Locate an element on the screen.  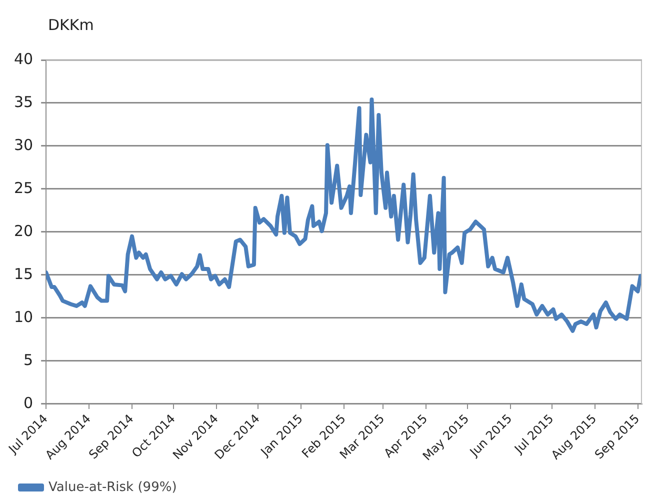
y-tick-label: 40 is located at coordinates (24, 59).